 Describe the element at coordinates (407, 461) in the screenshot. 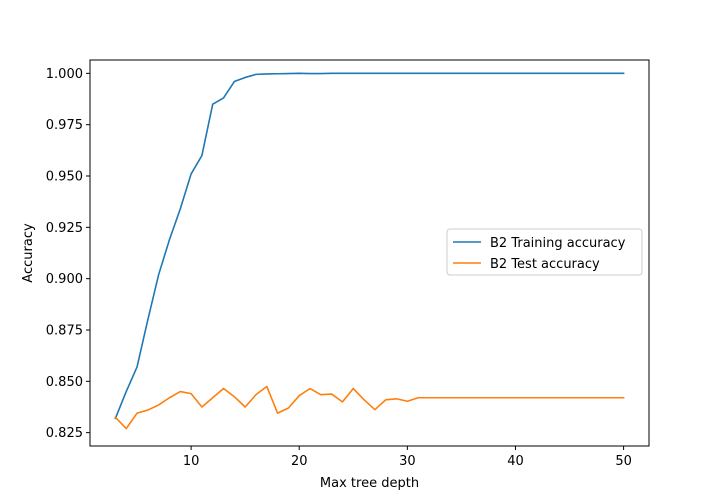

I see `x-tick-label: 30` at that location.